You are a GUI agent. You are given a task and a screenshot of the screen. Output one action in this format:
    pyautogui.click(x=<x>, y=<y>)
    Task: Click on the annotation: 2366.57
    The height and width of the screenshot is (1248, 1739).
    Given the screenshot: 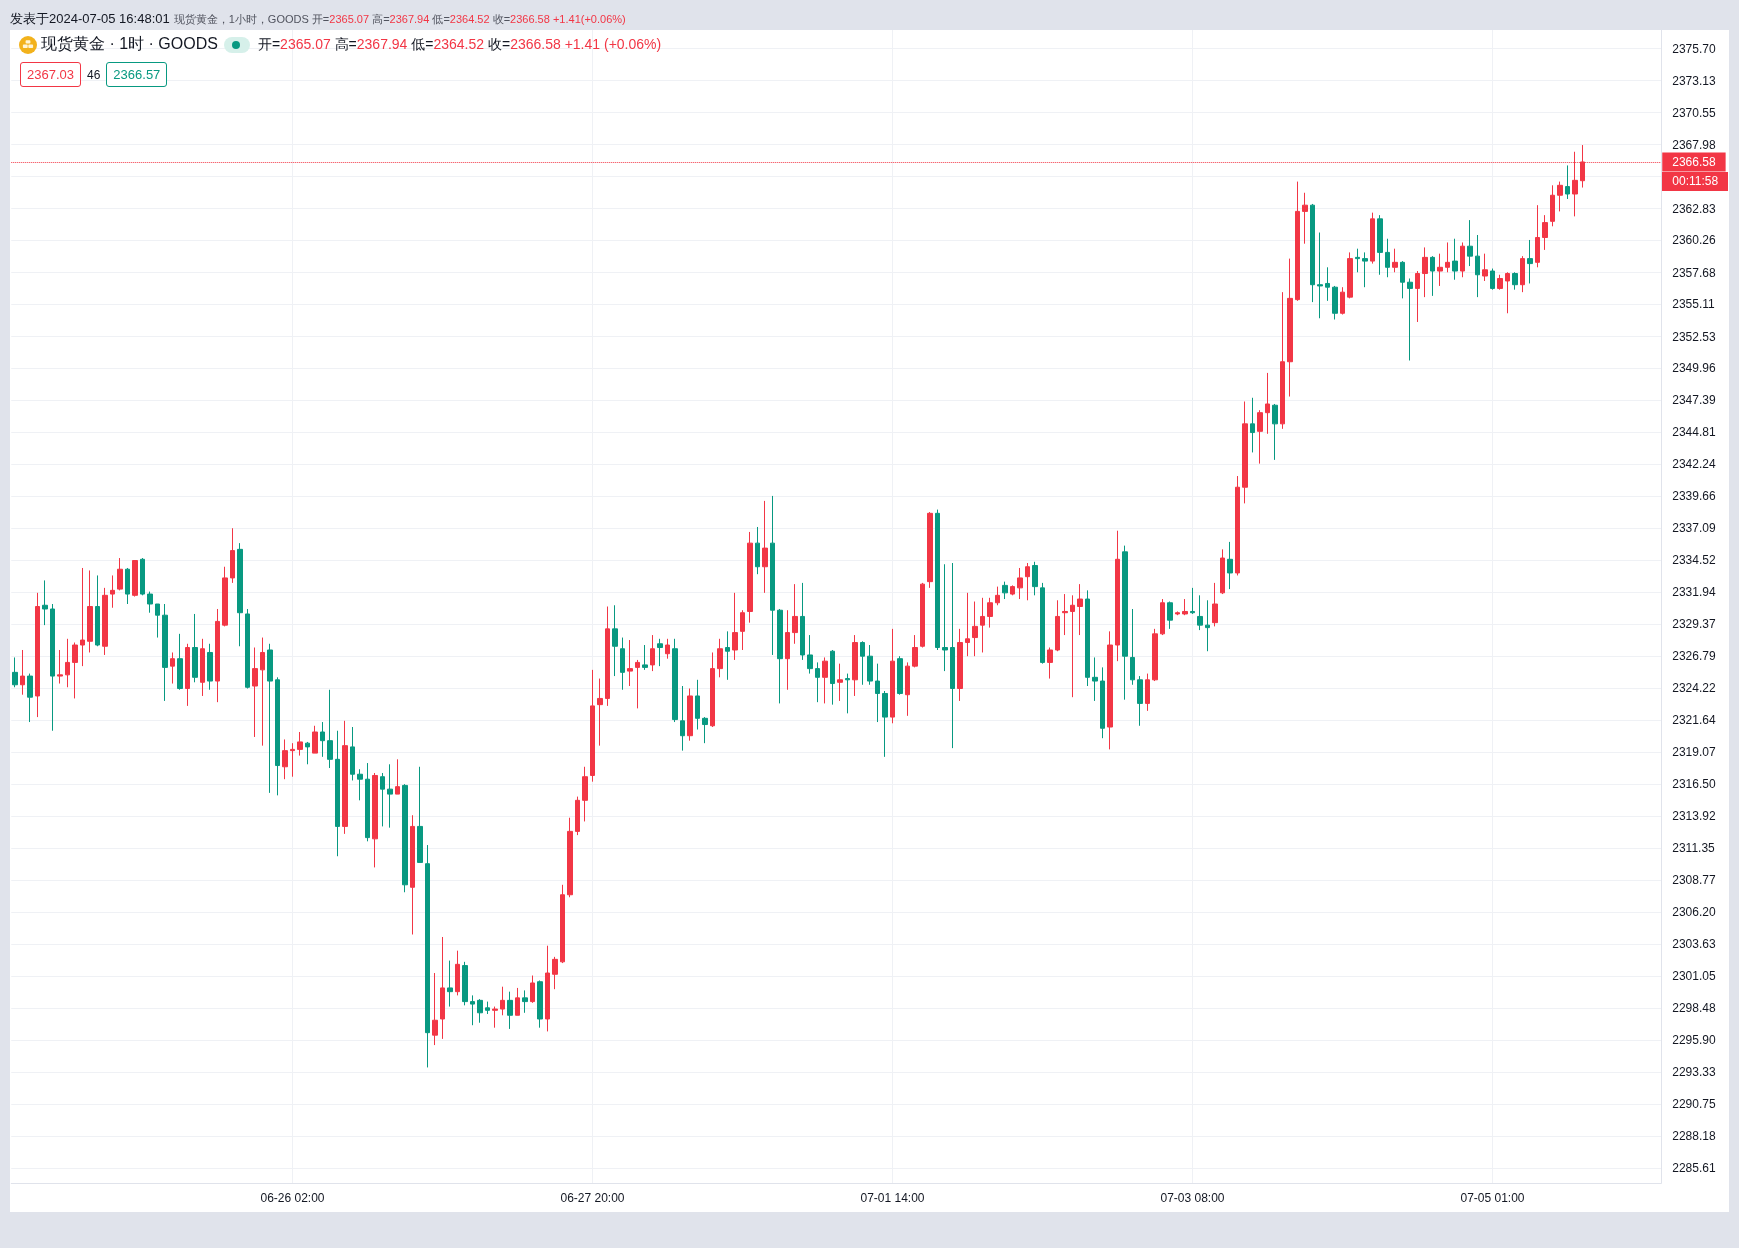 What is the action you would take?
    pyautogui.click(x=137, y=74)
    